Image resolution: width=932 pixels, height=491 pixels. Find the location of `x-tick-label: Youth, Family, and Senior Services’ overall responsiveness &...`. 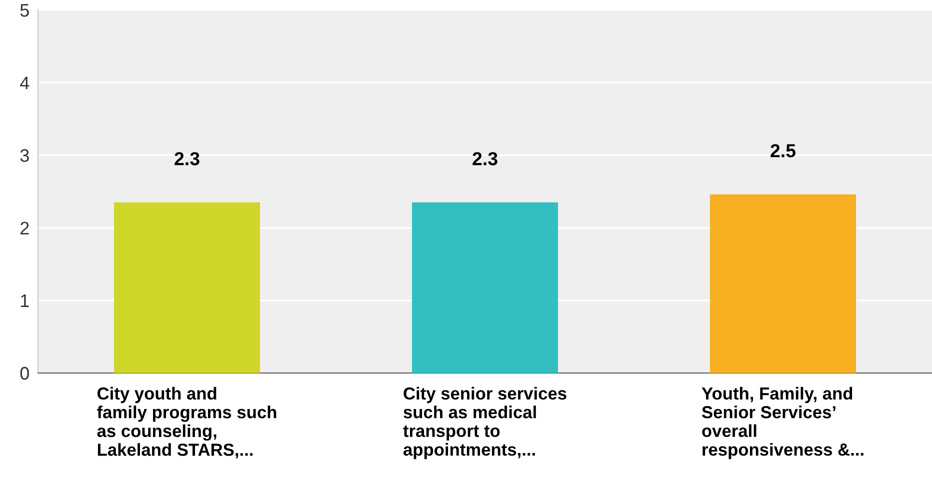

x-tick-label: Youth, Family, and Senior Services’ overall responsiveness &... is located at coordinates (783, 423).